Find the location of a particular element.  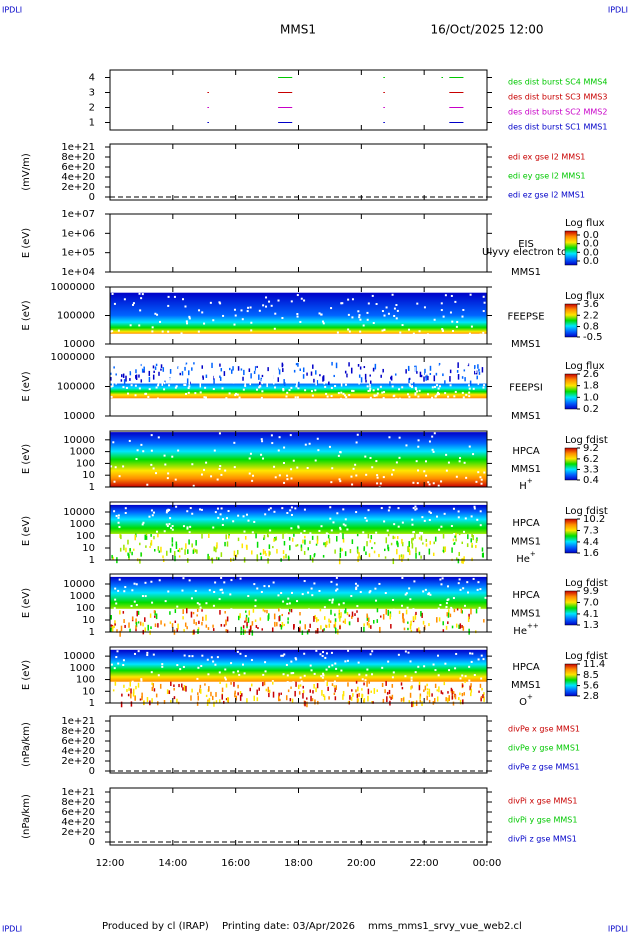

legend-entry: divPi y gse MMS1 is located at coordinates (542, 820).